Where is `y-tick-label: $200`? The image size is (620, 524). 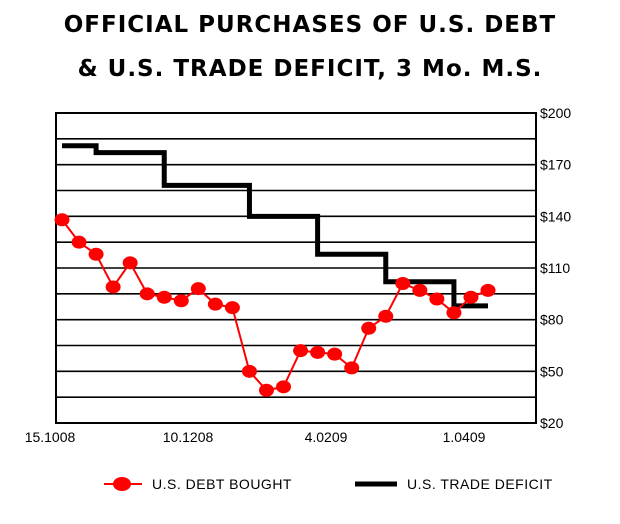
y-tick-label: $200 is located at coordinates (555, 113).